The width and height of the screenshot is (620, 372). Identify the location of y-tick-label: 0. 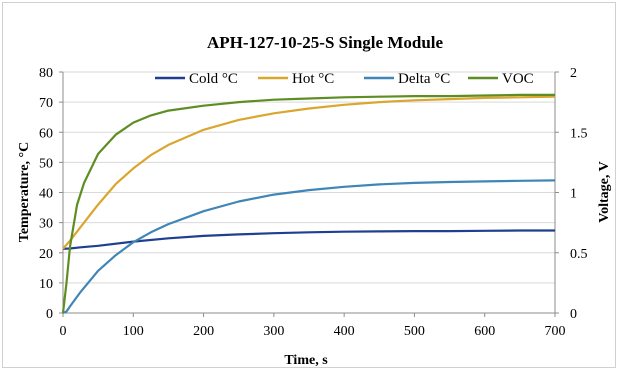
(49, 314).